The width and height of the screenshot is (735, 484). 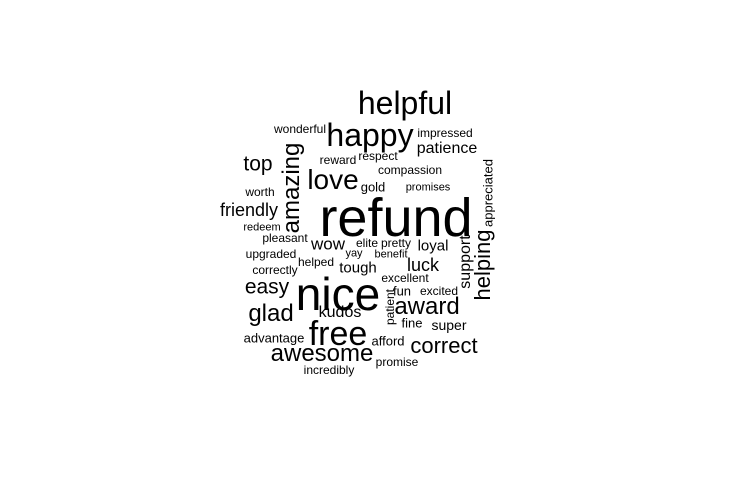 I want to click on word-excellent: excellent, so click(x=405, y=278).